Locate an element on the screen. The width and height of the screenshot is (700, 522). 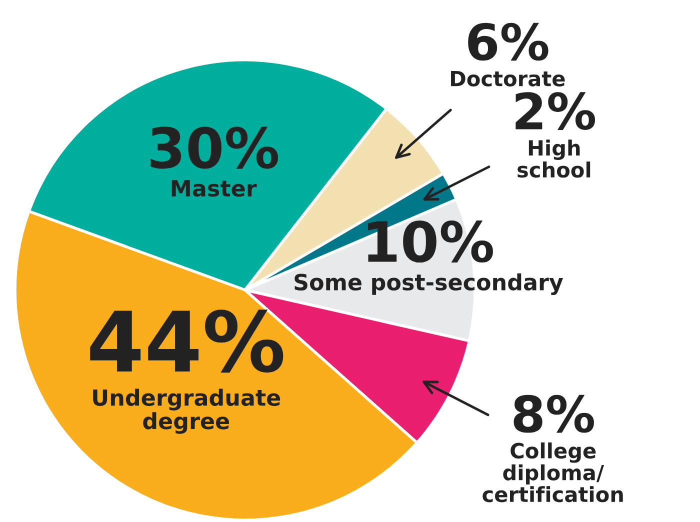
slice-label: Doctorate is located at coordinates (508, 78).